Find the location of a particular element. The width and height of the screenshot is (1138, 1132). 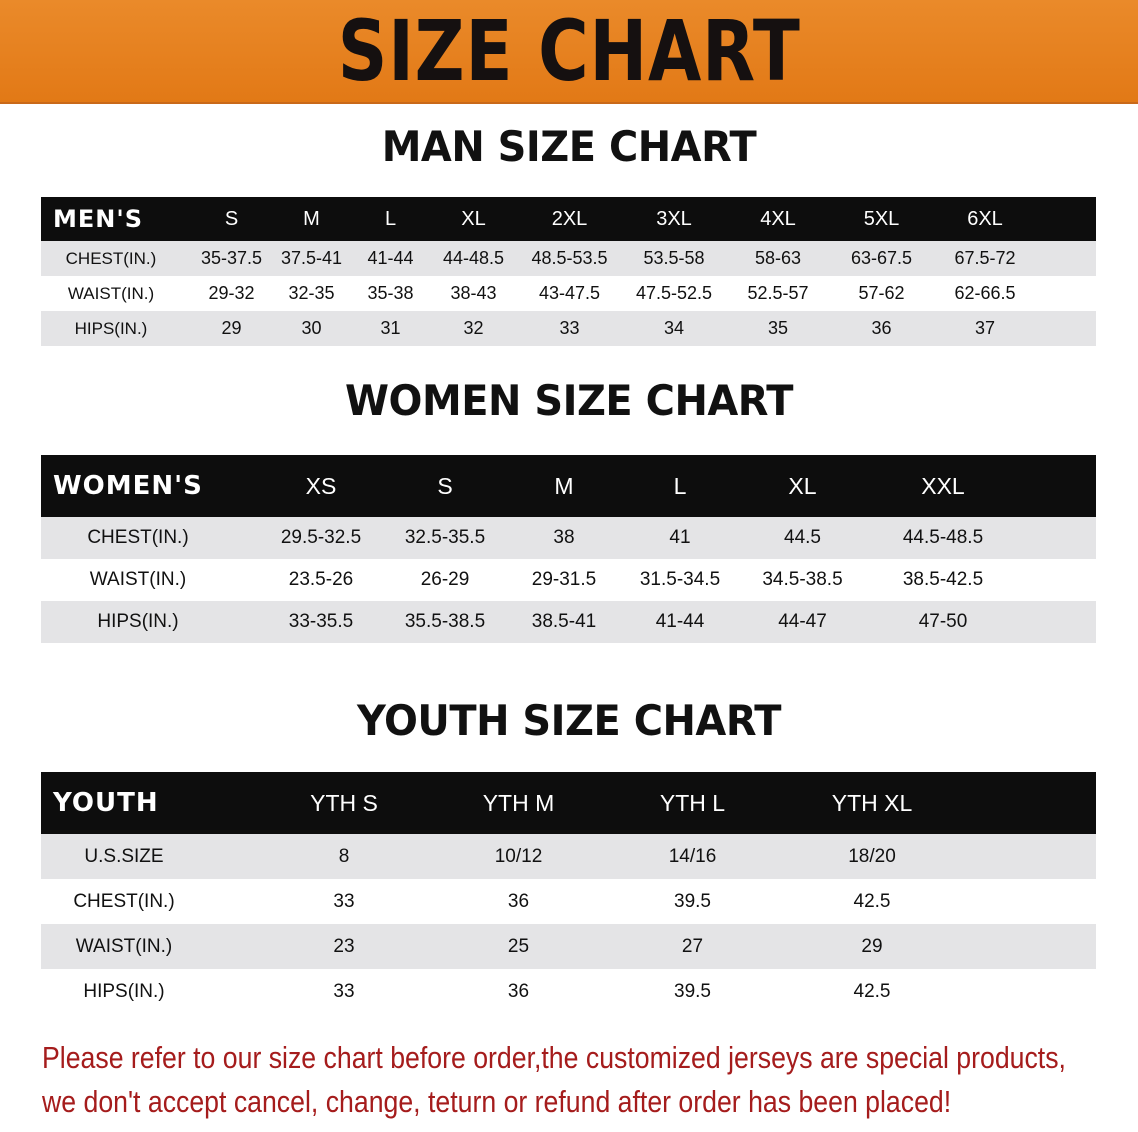

table-cell: 18/20 is located at coordinates (872, 856).